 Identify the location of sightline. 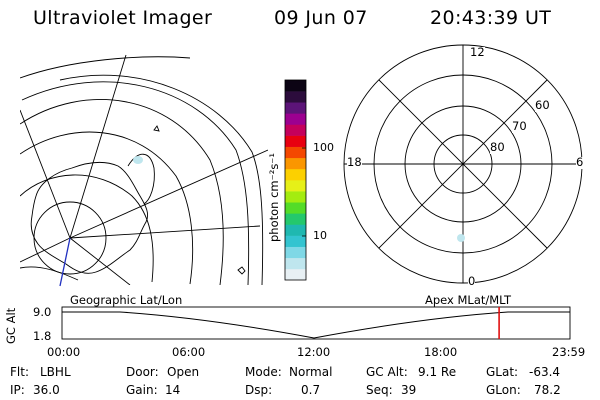
(65, 262).